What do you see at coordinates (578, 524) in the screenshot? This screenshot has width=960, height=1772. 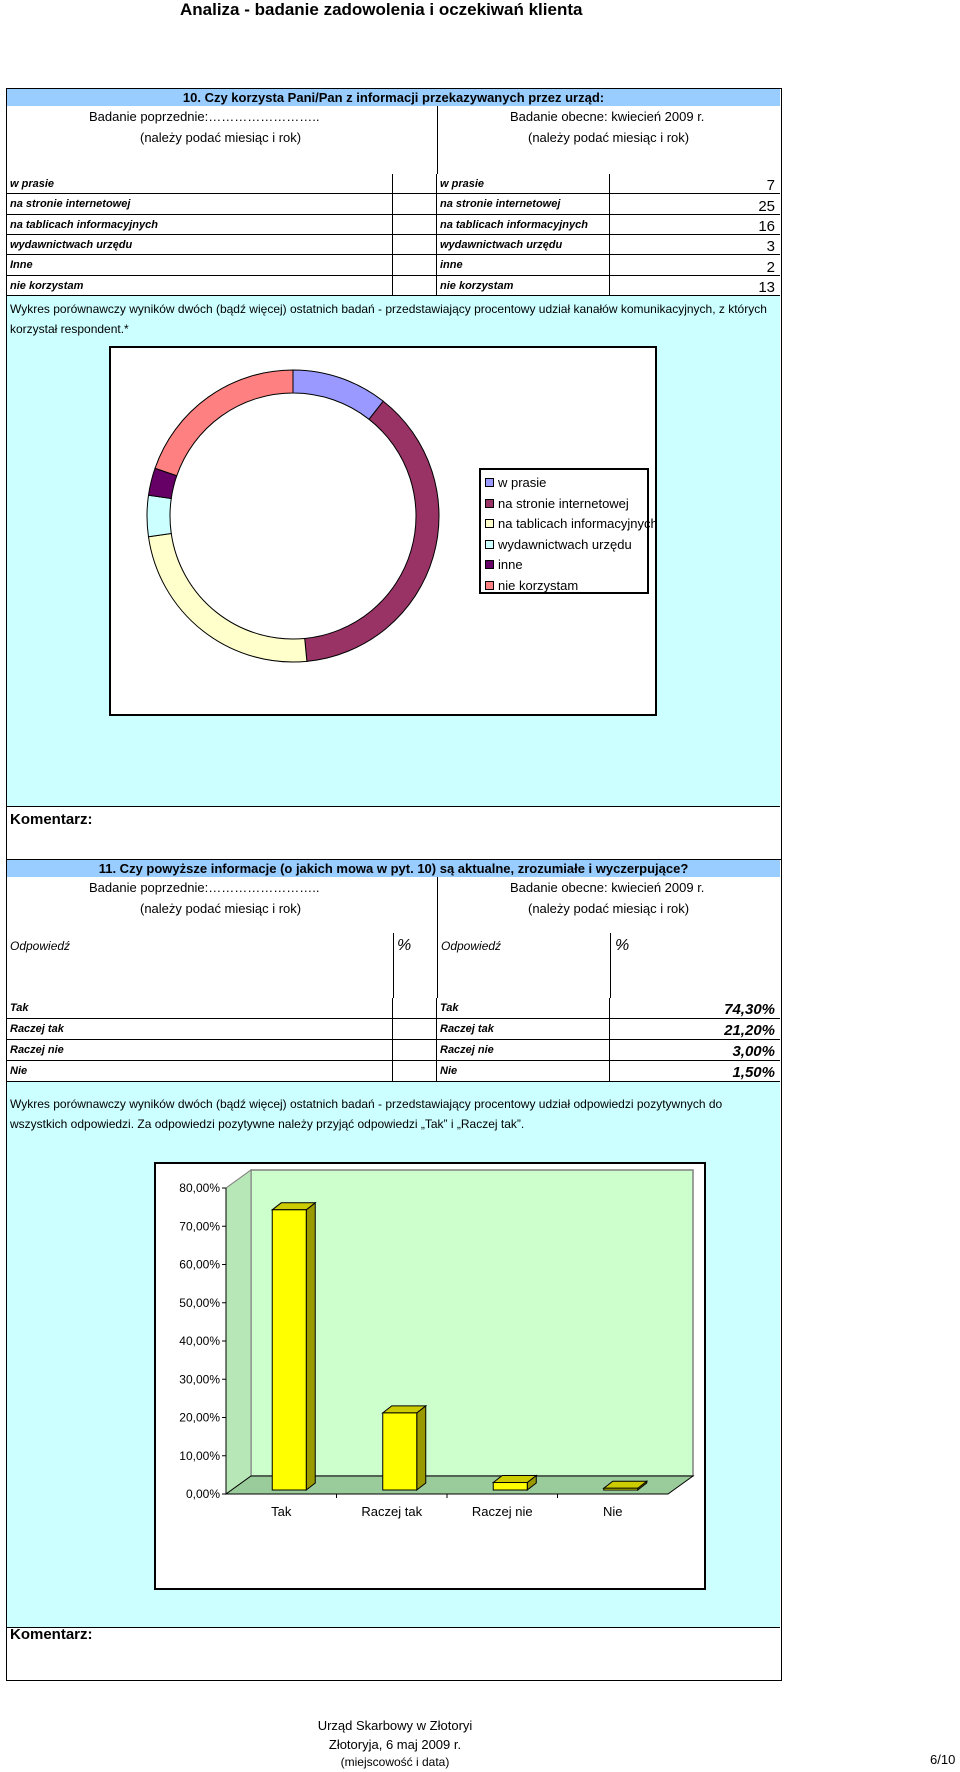 I see `legend-label: na tablicach informacyjnych` at bounding box center [578, 524].